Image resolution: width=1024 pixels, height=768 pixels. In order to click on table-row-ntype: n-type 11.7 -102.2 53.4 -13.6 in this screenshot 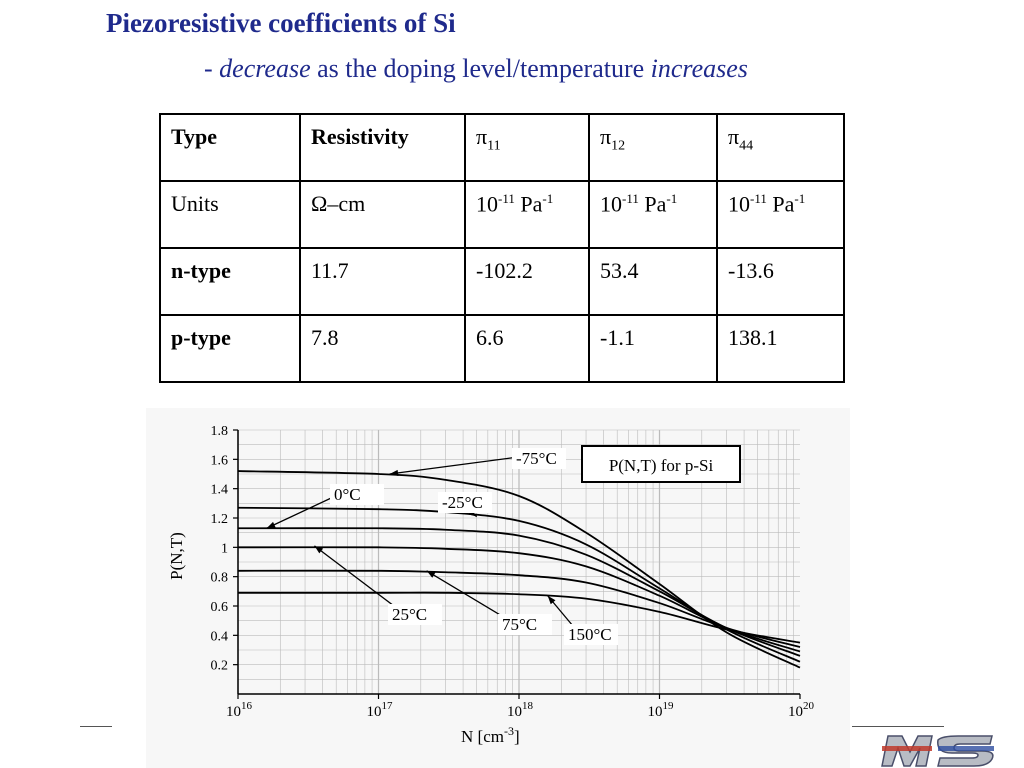, I will do `click(502, 281)`.